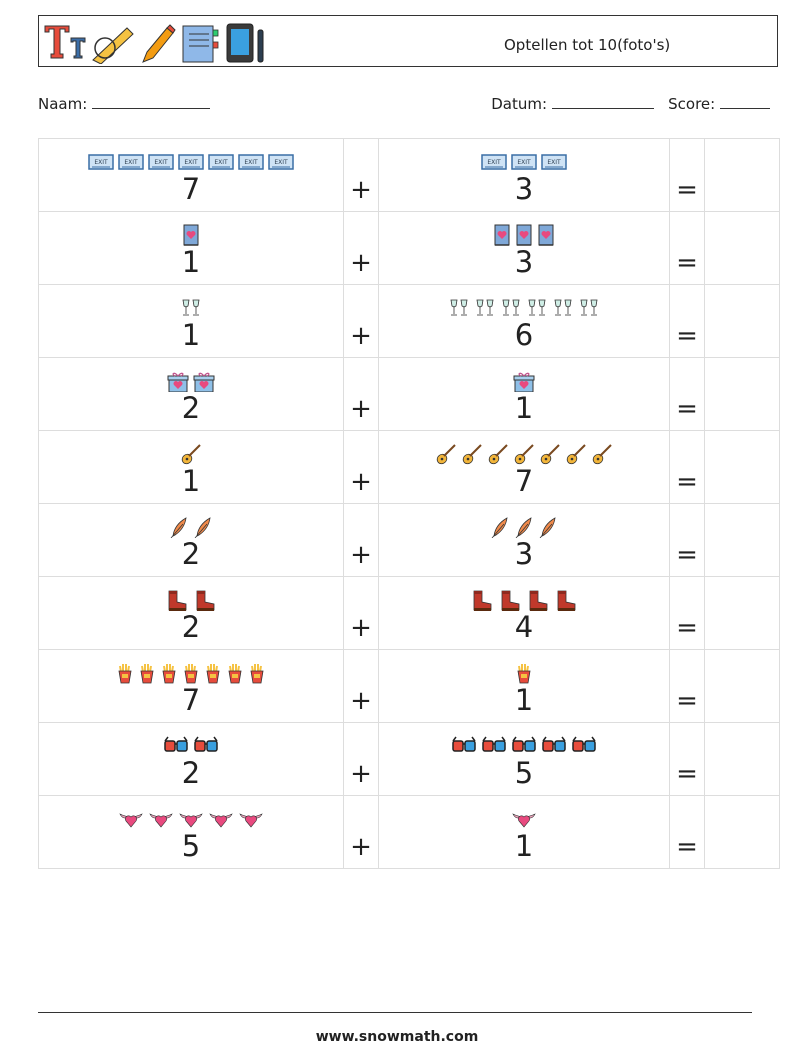 The height and width of the screenshot is (1053, 794). Describe the element at coordinates (745, 101) in the screenshot. I see `score-blank` at that location.